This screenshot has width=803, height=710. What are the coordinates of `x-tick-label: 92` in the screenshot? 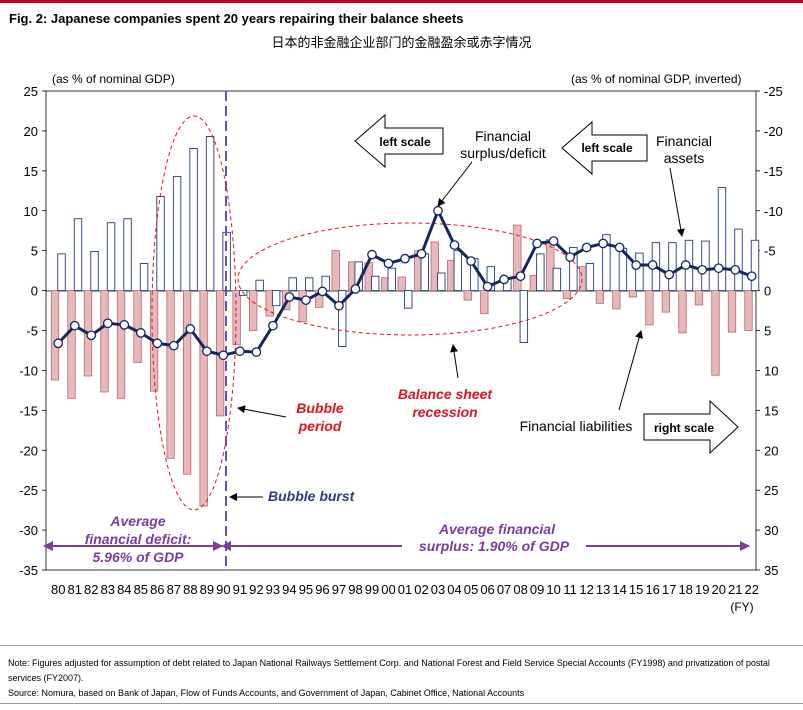 It's located at (256, 589).